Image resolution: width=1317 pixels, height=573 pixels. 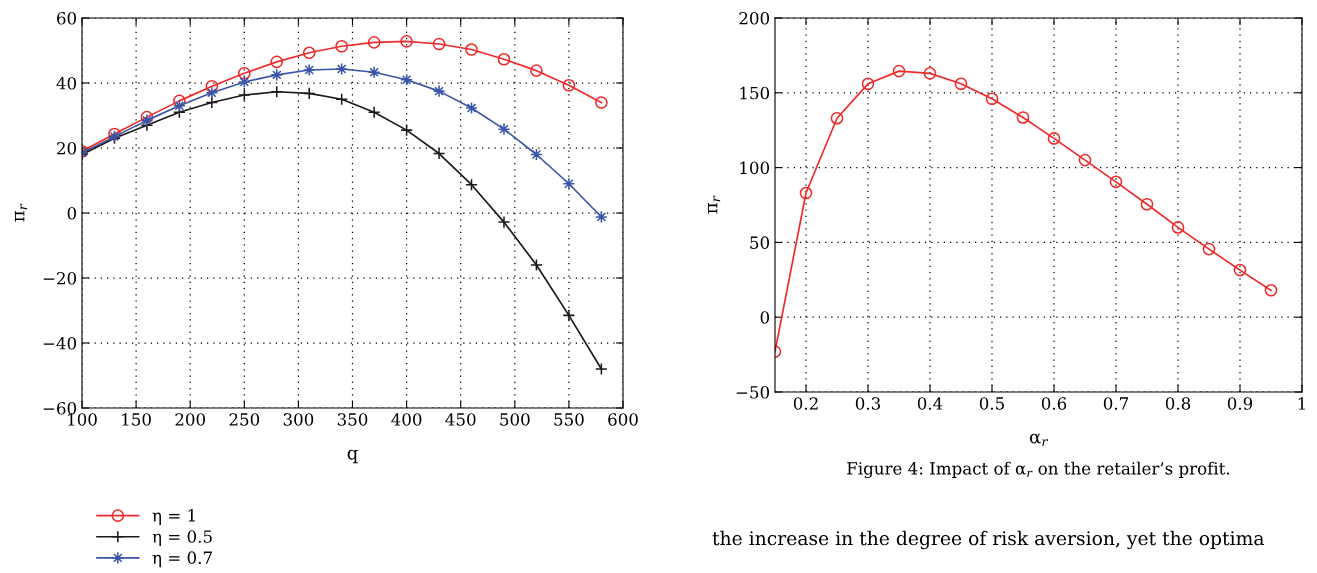 I want to click on x-axis-title: q, so click(x=352, y=456).